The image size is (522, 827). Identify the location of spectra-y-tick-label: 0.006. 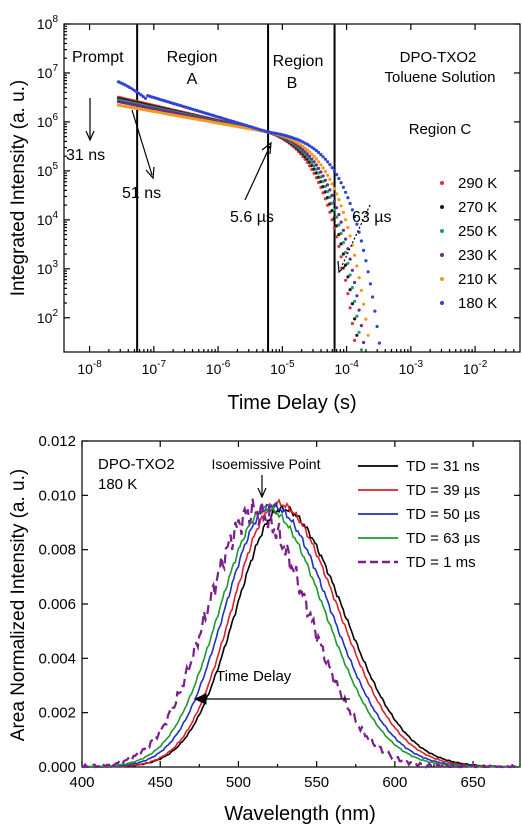
(57, 604).